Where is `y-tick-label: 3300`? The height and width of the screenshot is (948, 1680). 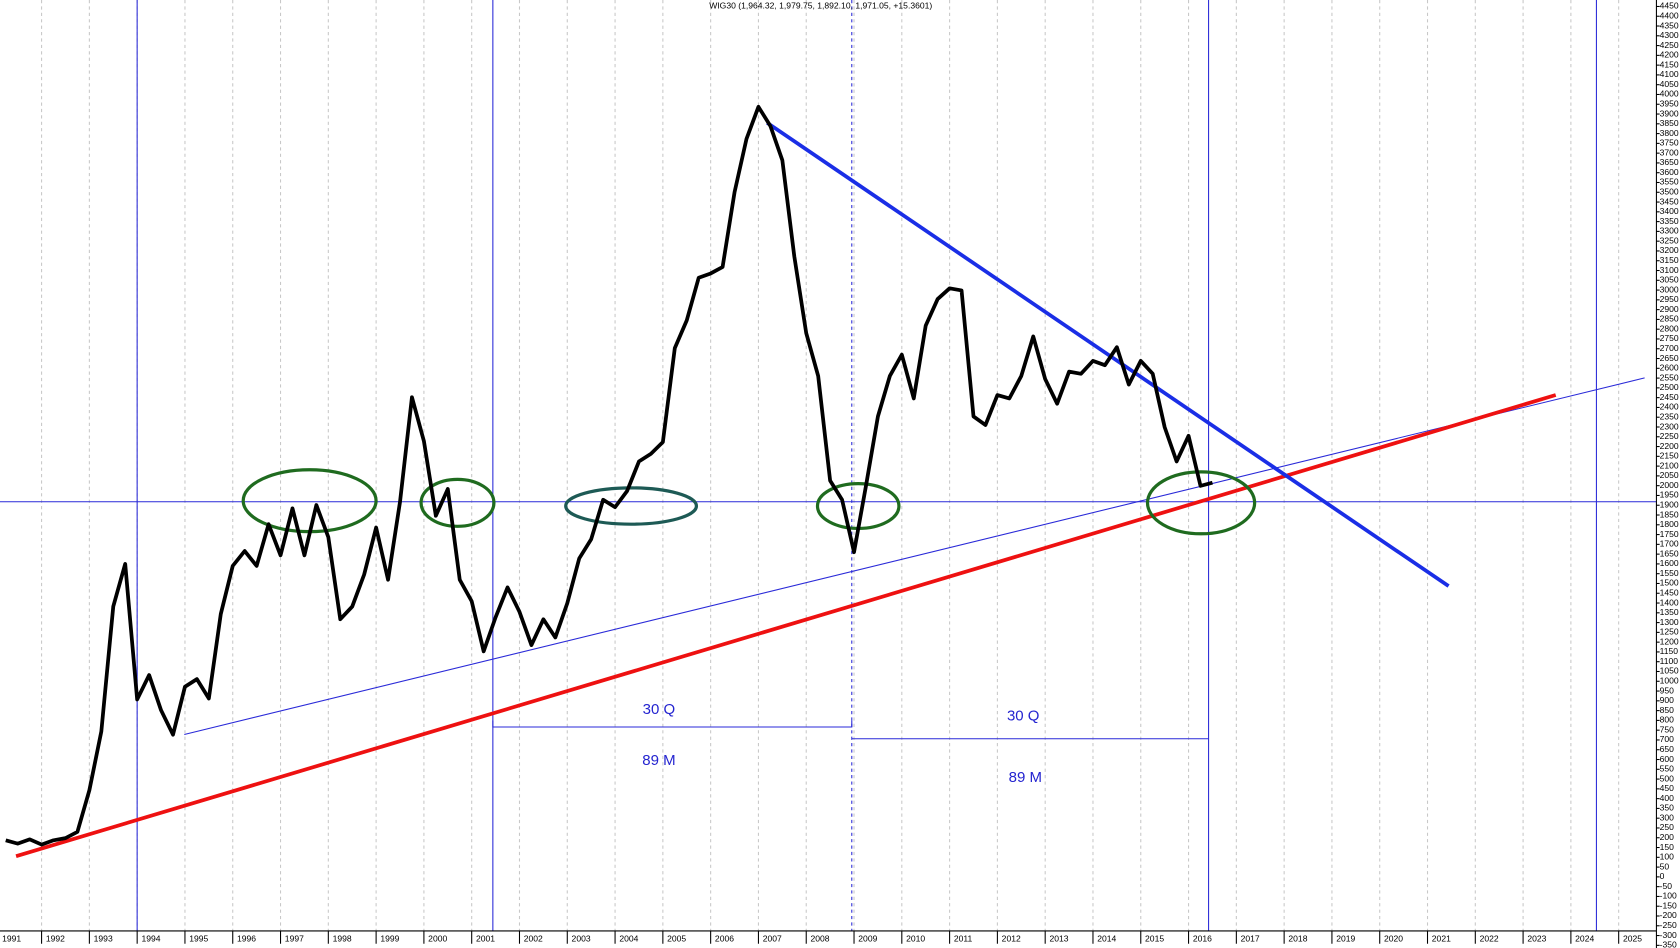 y-tick-label: 3300 is located at coordinates (1669, 231).